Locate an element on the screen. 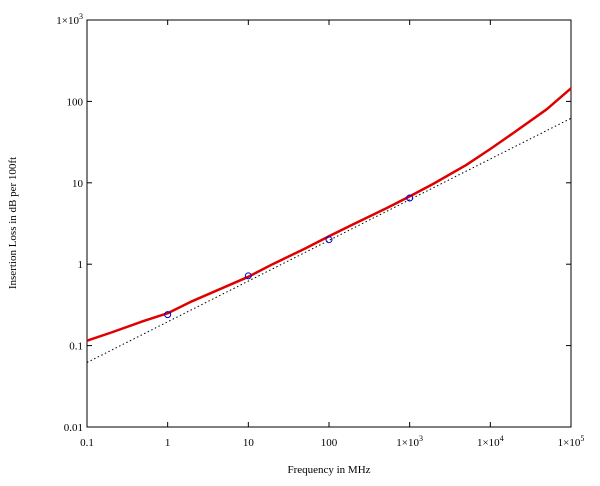 The height and width of the screenshot is (486, 600). y-tick-label: 10 is located at coordinates (78, 184).